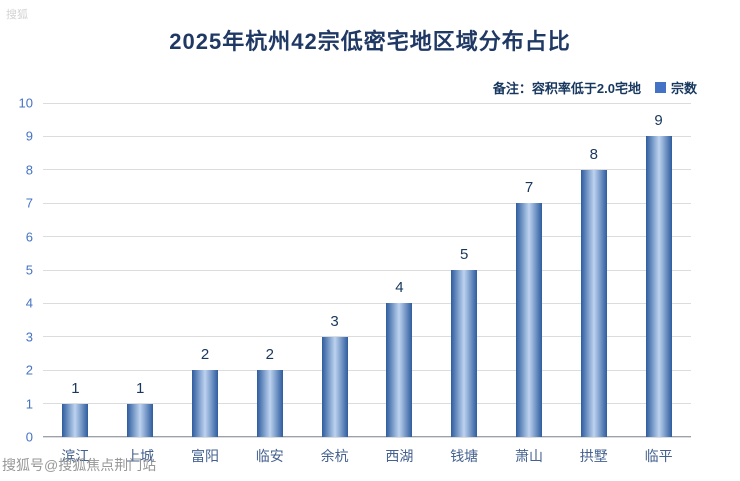 The height and width of the screenshot is (481, 740). Describe the element at coordinates (658, 456) in the screenshot. I see `x-tick-label: 临平` at that location.